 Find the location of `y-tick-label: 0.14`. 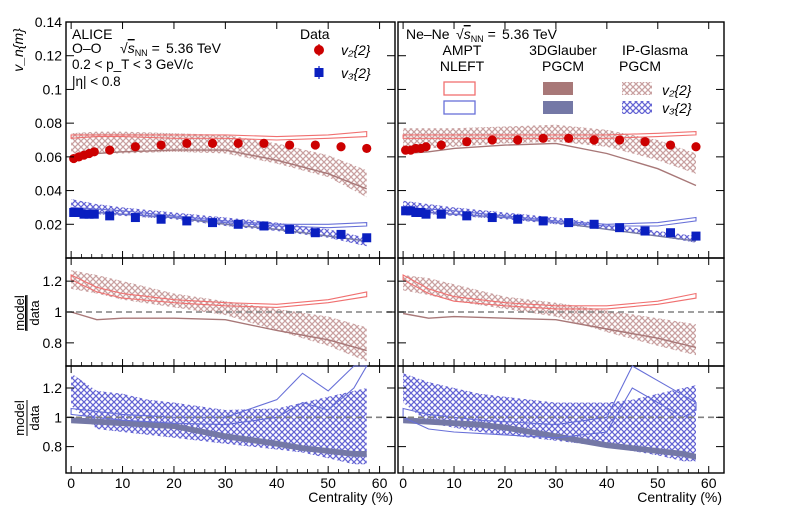

y-tick-label: 0.14 is located at coordinates (48, 22).